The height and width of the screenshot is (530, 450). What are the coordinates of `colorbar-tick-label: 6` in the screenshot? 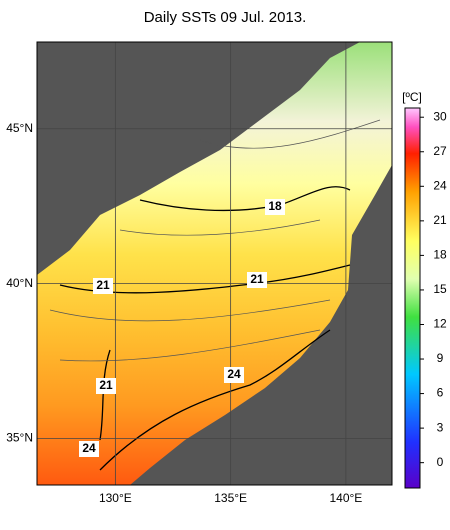 It's located at (440, 393).